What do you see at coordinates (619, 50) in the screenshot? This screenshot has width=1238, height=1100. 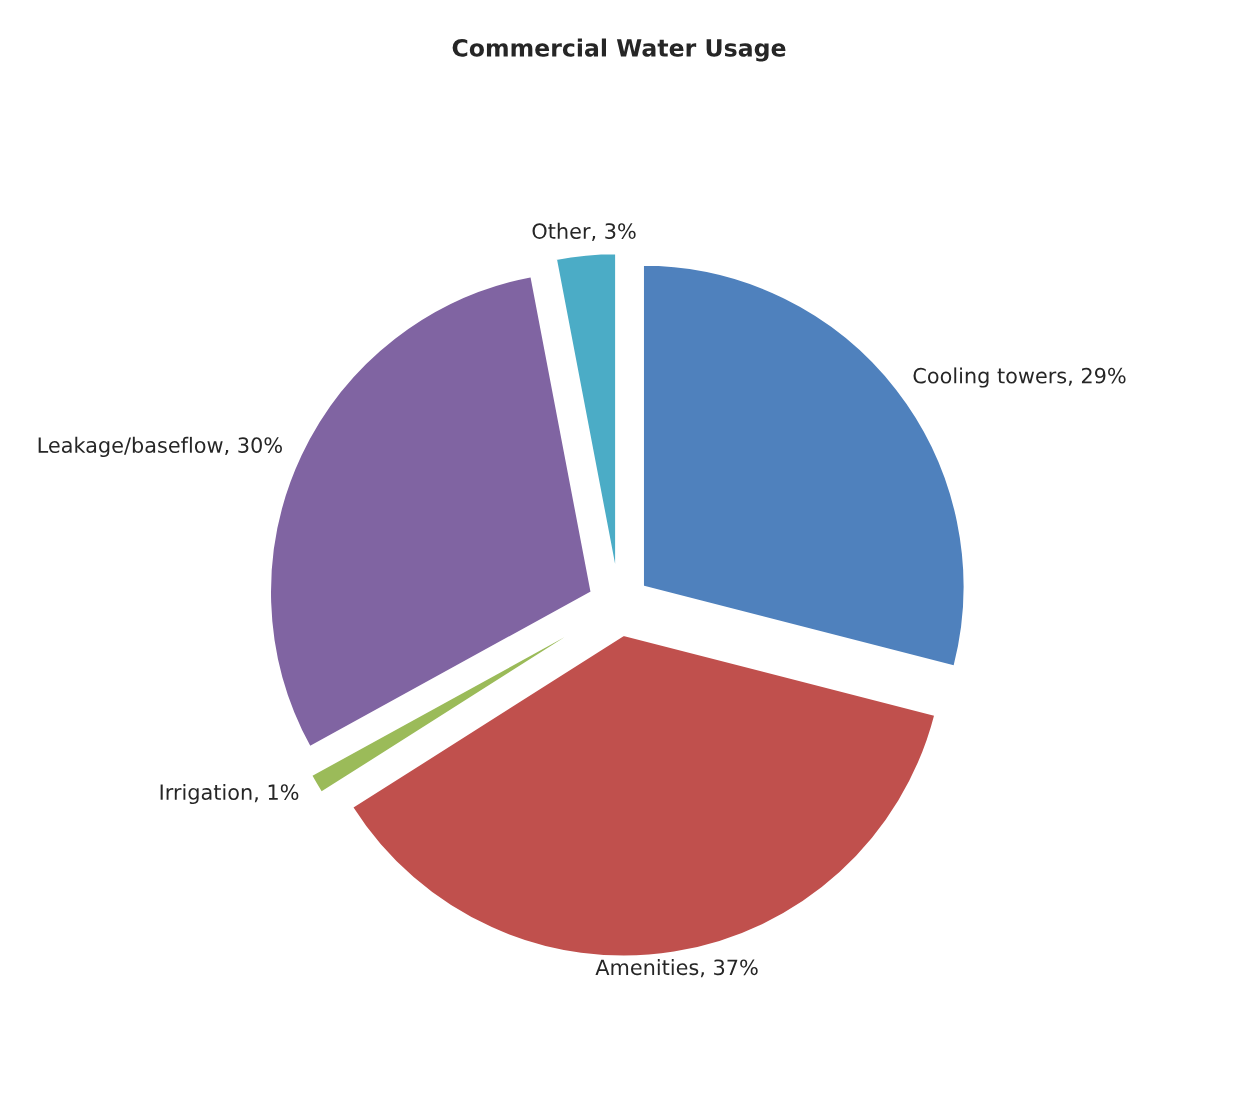 I see `chart-title: Commercial Water Usage` at bounding box center [619, 50].